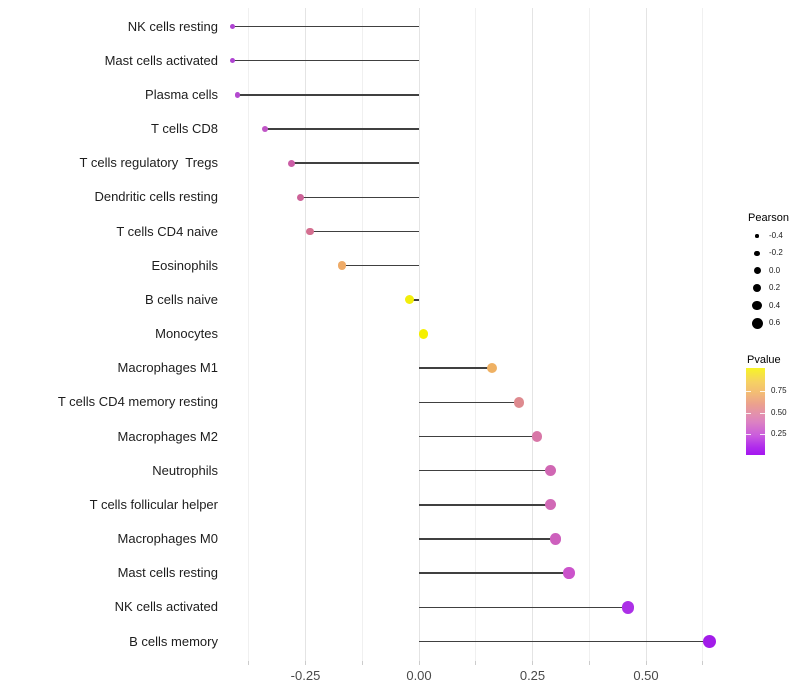  I want to click on y-axis-label: Mast cells resting, so click(167, 573).